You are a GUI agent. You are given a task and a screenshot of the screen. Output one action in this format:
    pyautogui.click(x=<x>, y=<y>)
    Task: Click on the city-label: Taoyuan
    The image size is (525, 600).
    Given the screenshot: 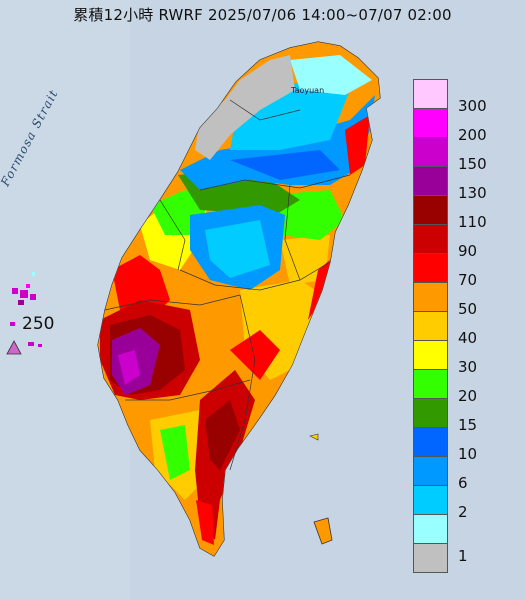 What is the action you would take?
    pyautogui.click(x=308, y=90)
    